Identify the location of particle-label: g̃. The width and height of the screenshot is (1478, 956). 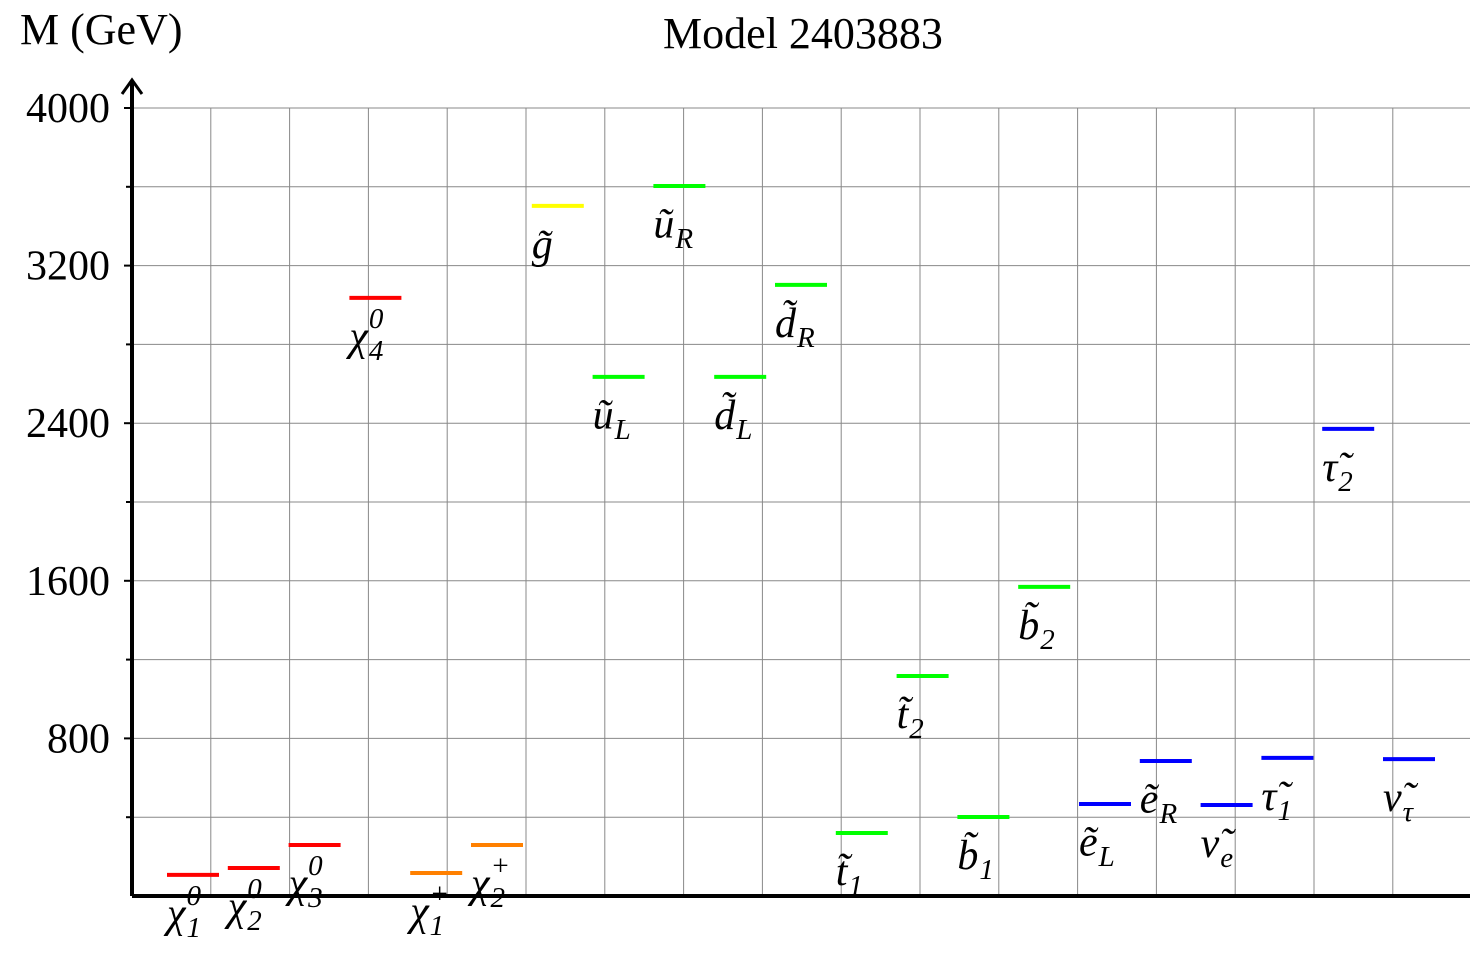
(542, 245).